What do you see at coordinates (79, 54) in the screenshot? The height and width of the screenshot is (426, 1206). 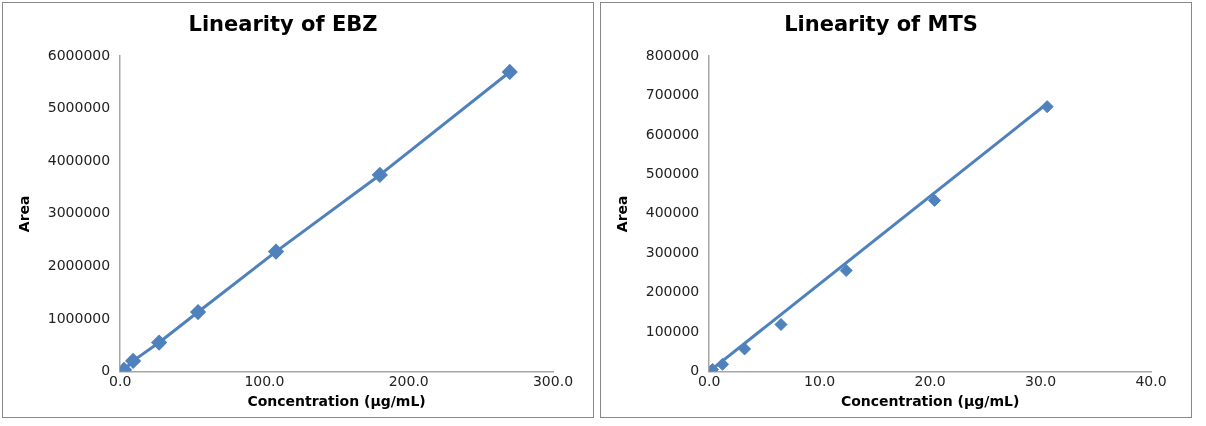 I see `y-tick-label: 6000000` at bounding box center [79, 54].